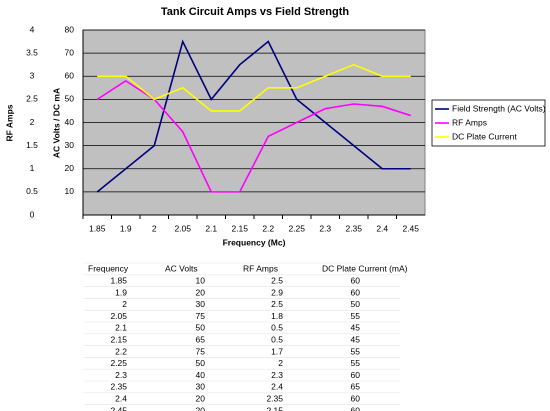  Describe the element at coordinates (32, 145) in the screenshot. I see `y2-tick-label: 1.5` at that location.